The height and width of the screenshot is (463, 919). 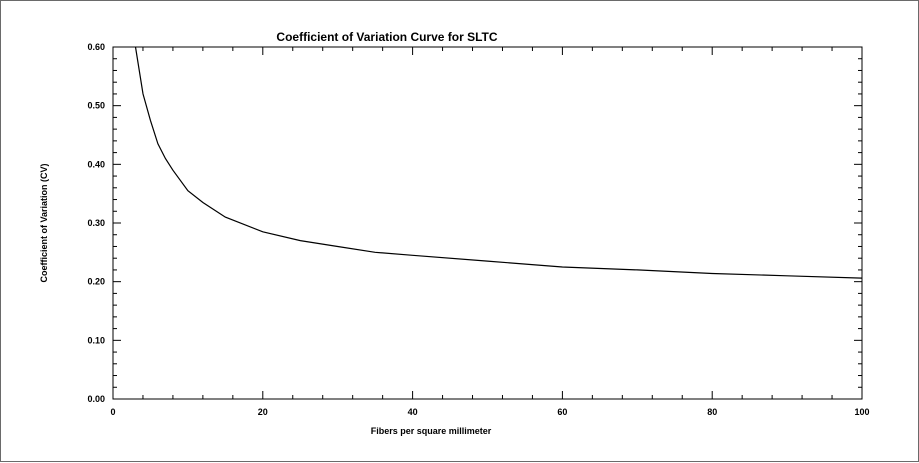 I want to click on chart-title: Coefficient of Variation Curve for SLTC, so click(x=386, y=37).